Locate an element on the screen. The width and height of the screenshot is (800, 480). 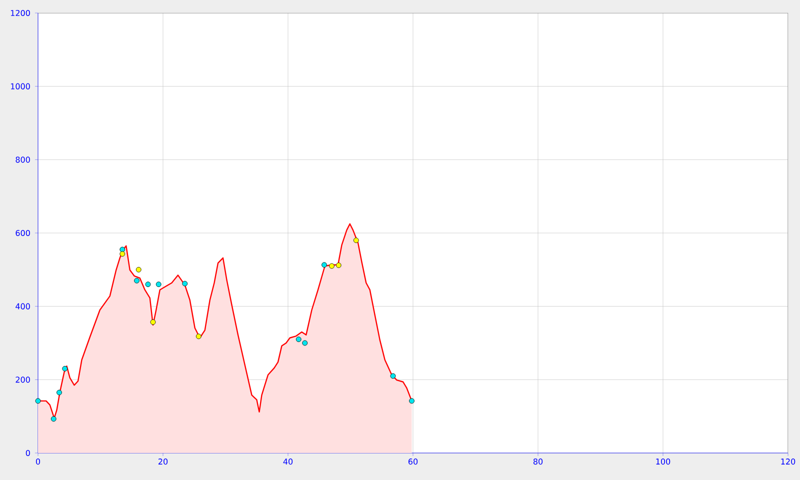
x-tick-label: 120 is located at coordinates (788, 461).